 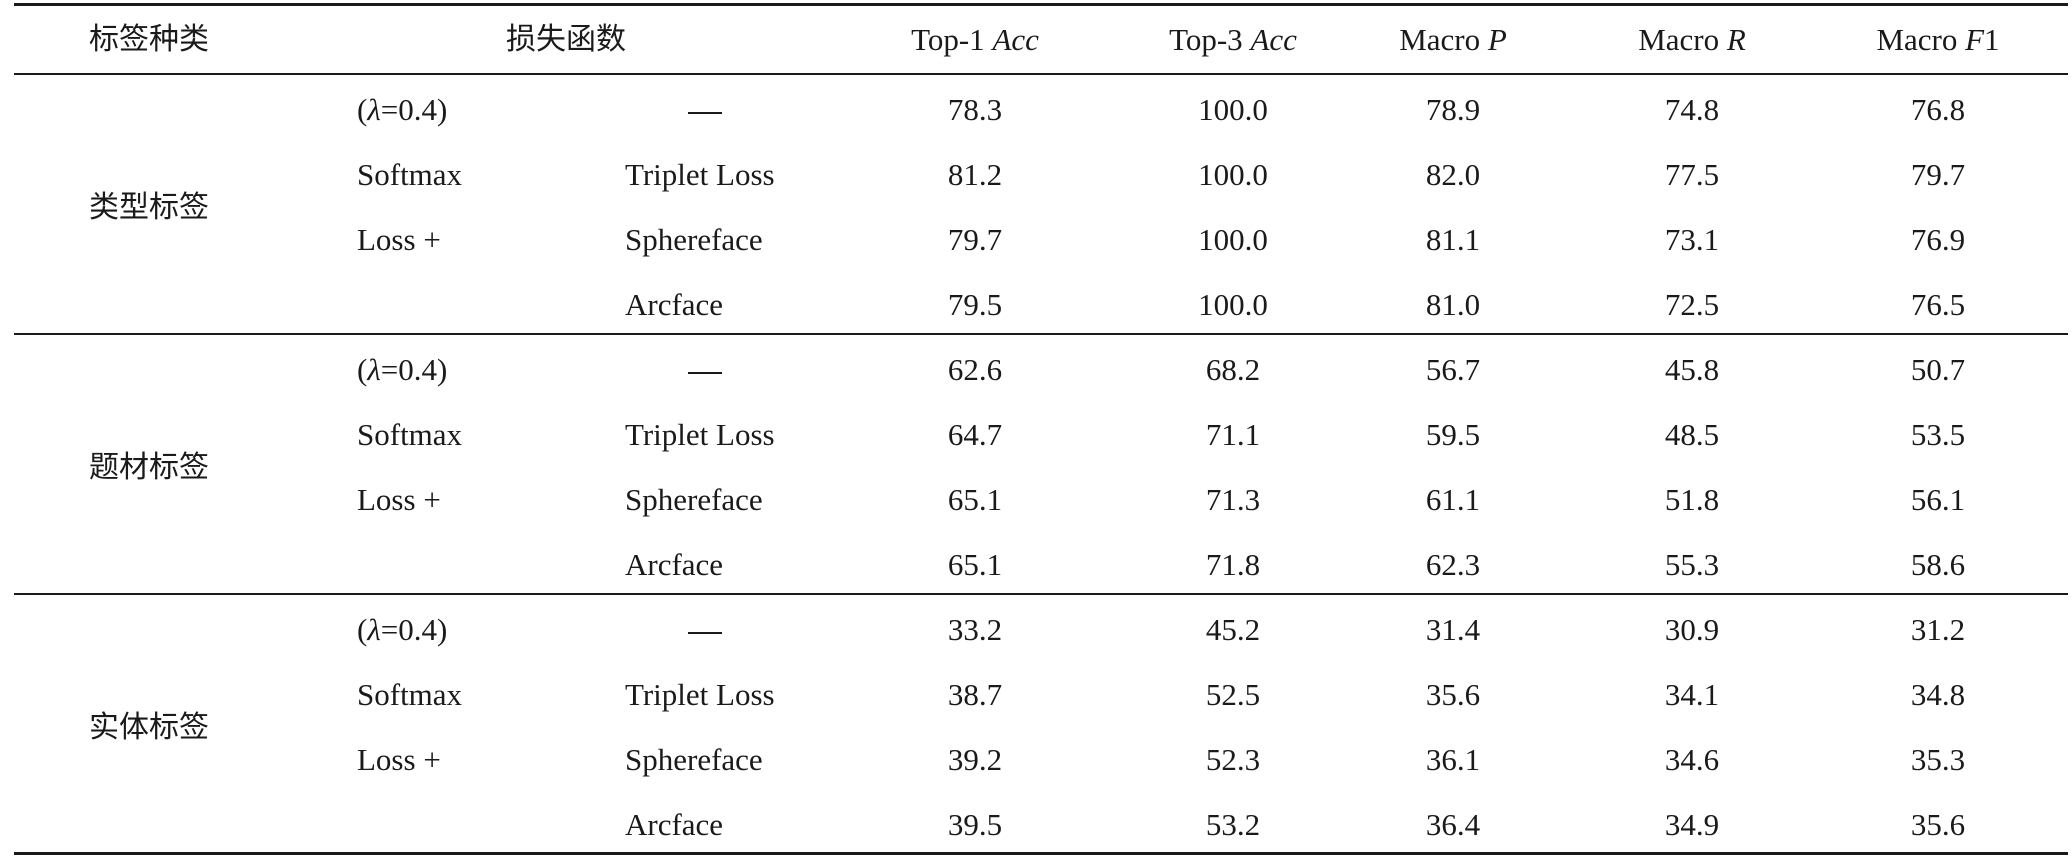 What do you see at coordinates (1938, 629) in the screenshot?
I see `macro-f1-value: 31.2` at bounding box center [1938, 629].